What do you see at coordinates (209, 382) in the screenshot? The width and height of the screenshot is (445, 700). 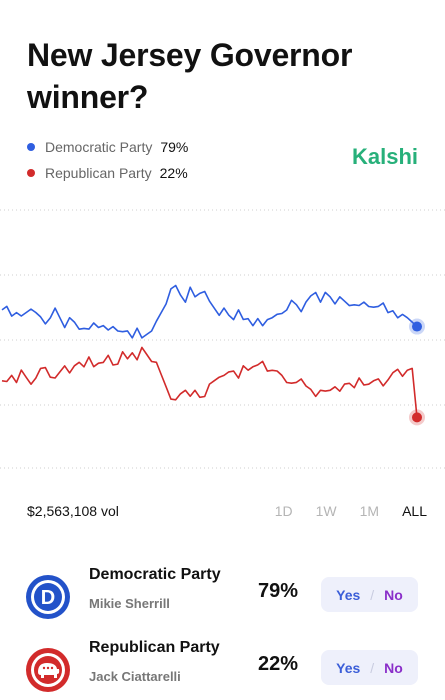 I see `republican-series-line` at bounding box center [209, 382].